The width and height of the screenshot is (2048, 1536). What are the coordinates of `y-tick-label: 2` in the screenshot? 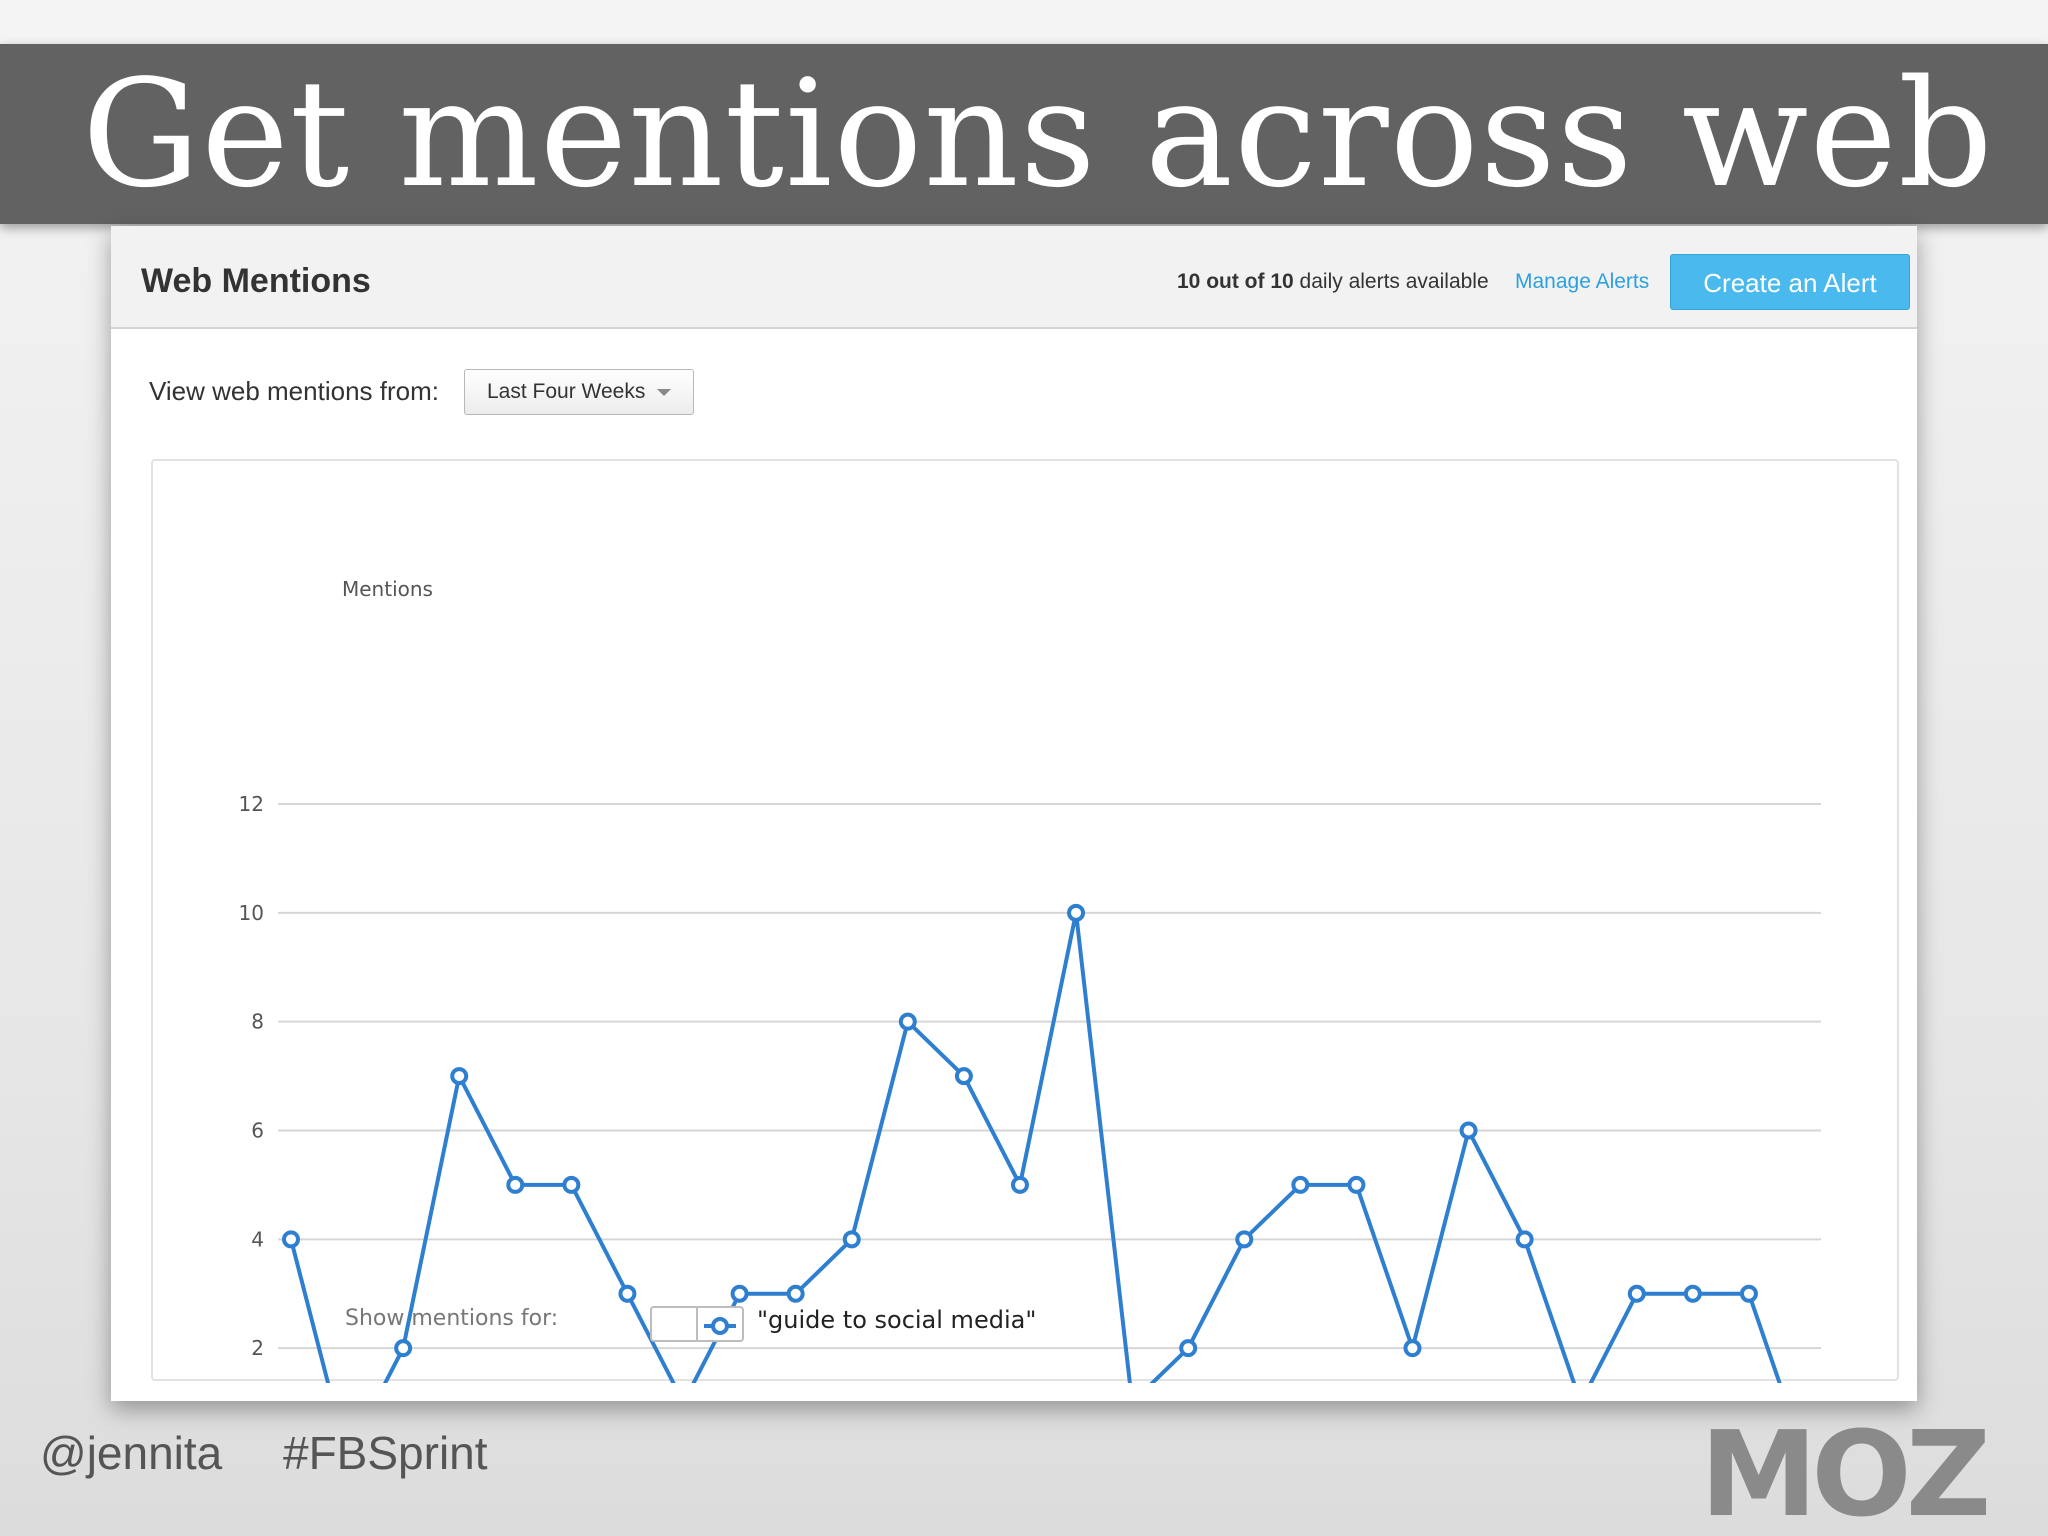 It's located at (257, 1348).